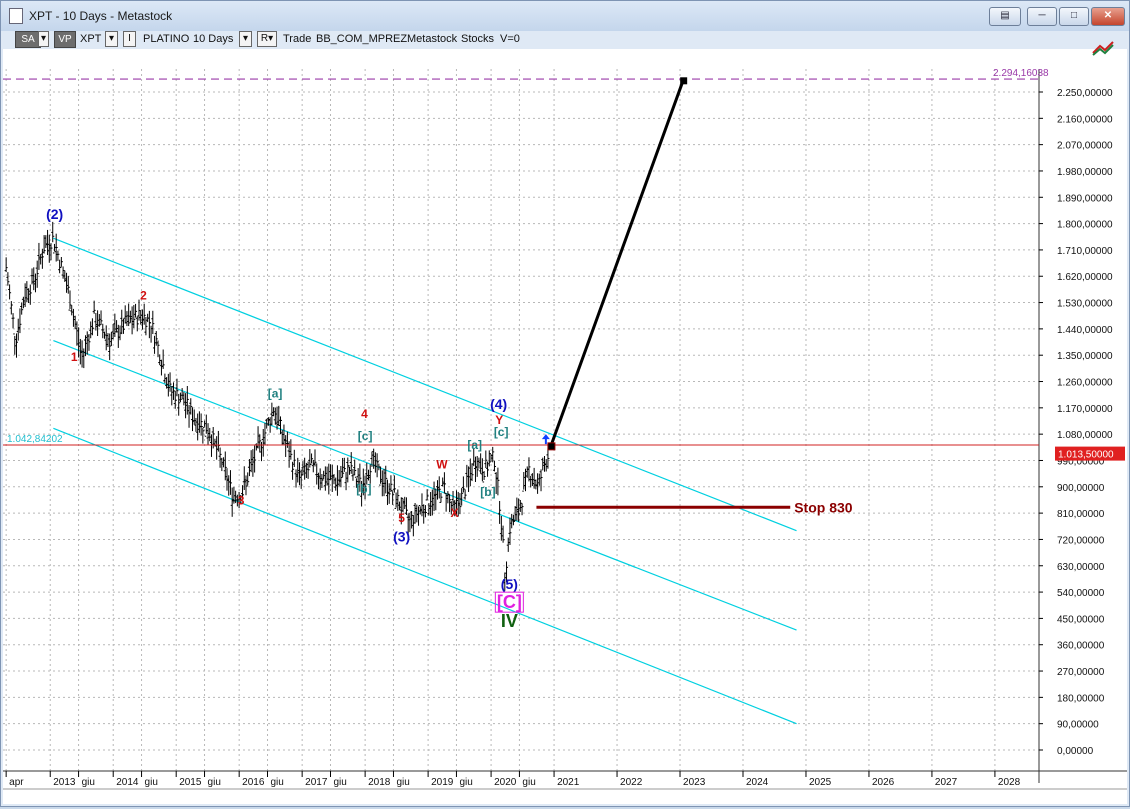 Image resolution: width=1130 pixels, height=809 pixels. Describe the element at coordinates (111, 39) in the screenshot. I see `symbol-dropdown-icon: ▾` at that location.